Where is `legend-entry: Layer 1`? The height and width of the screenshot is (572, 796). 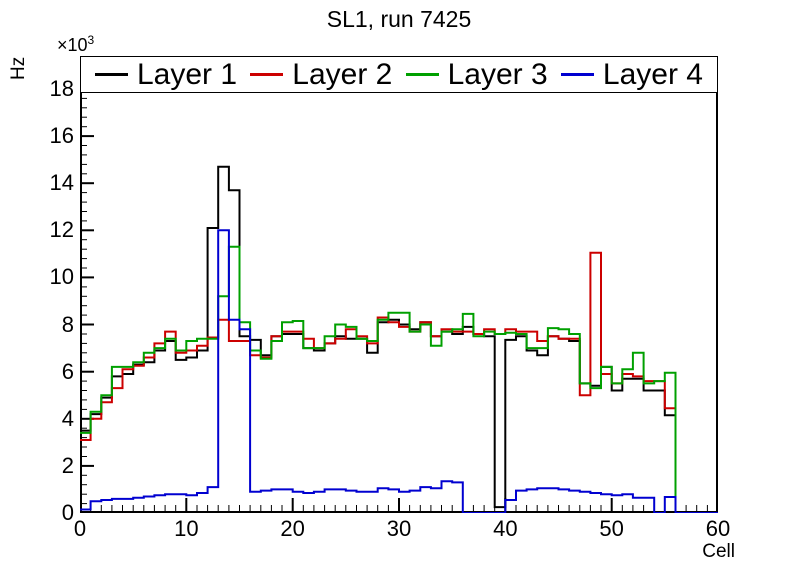 legend-entry: Layer 1 is located at coordinates (166, 75).